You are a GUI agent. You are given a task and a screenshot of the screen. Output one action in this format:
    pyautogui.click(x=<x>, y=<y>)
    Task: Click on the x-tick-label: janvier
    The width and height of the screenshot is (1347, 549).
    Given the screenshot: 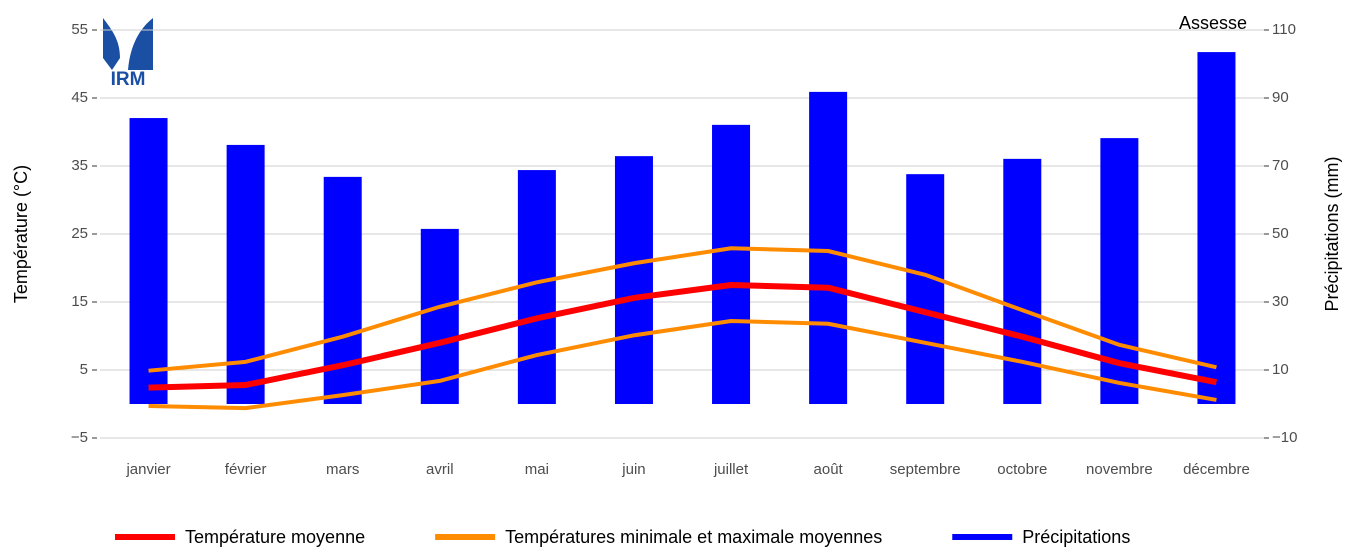 What is the action you would take?
    pyautogui.click(x=147, y=469)
    